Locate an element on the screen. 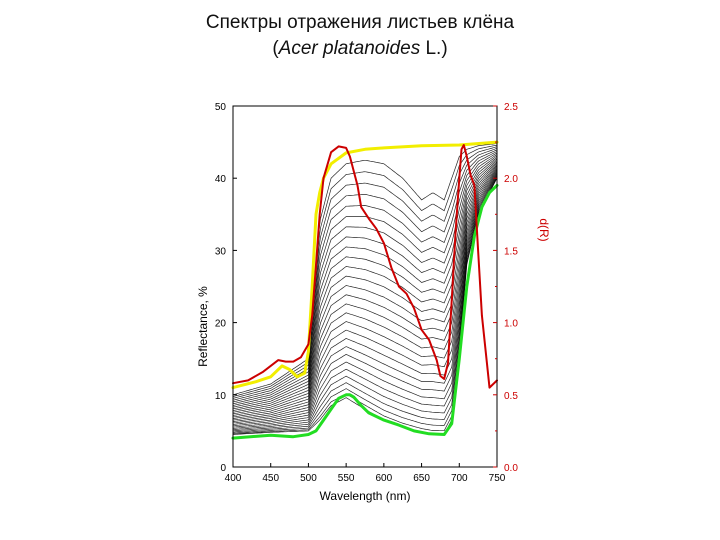 Image resolution: width=720 pixels, height=540 pixels. y2-tick-label: 2.5 is located at coordinates (511, 107).